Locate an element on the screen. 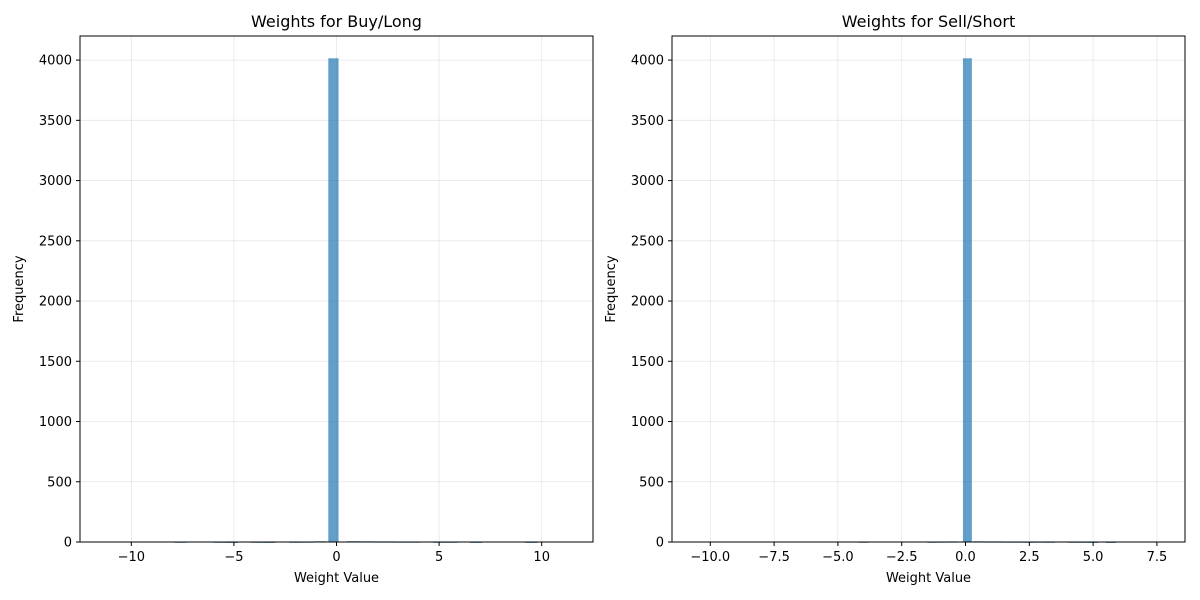  x-tick-label: 7.5 is located at coordinates (1157, 557).